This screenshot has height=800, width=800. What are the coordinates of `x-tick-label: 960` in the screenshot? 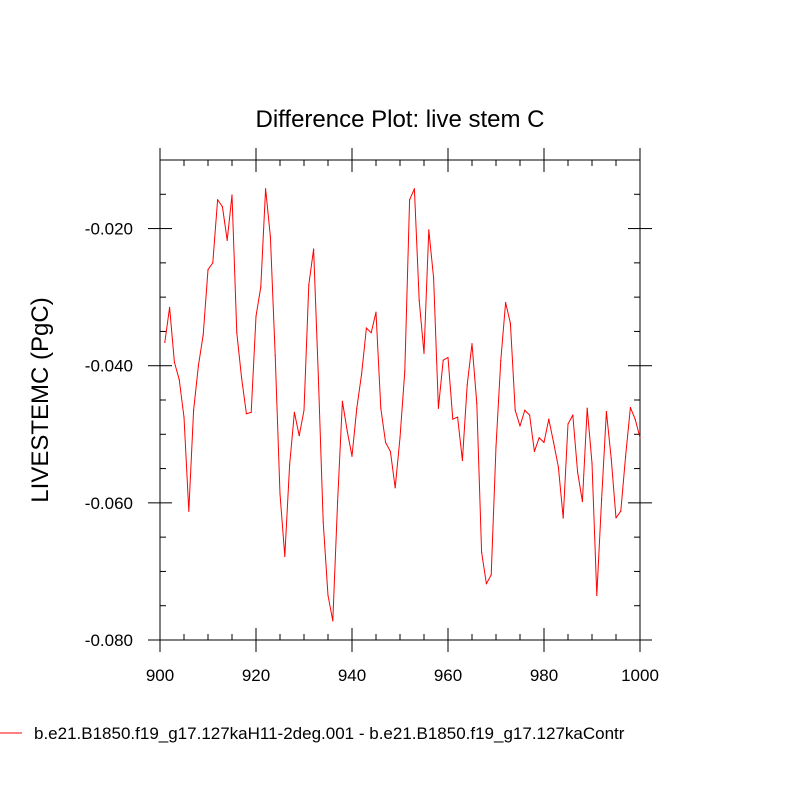 It's located at (448, 675).